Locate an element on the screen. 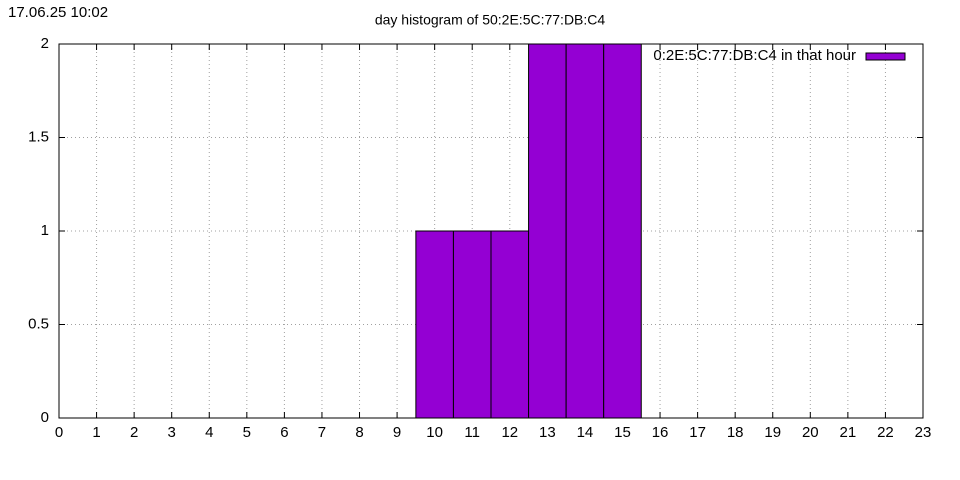 This screenshot has width=960, height=480. timestamp: 17.06.25 10:02 is located at coordinates (58, 12).